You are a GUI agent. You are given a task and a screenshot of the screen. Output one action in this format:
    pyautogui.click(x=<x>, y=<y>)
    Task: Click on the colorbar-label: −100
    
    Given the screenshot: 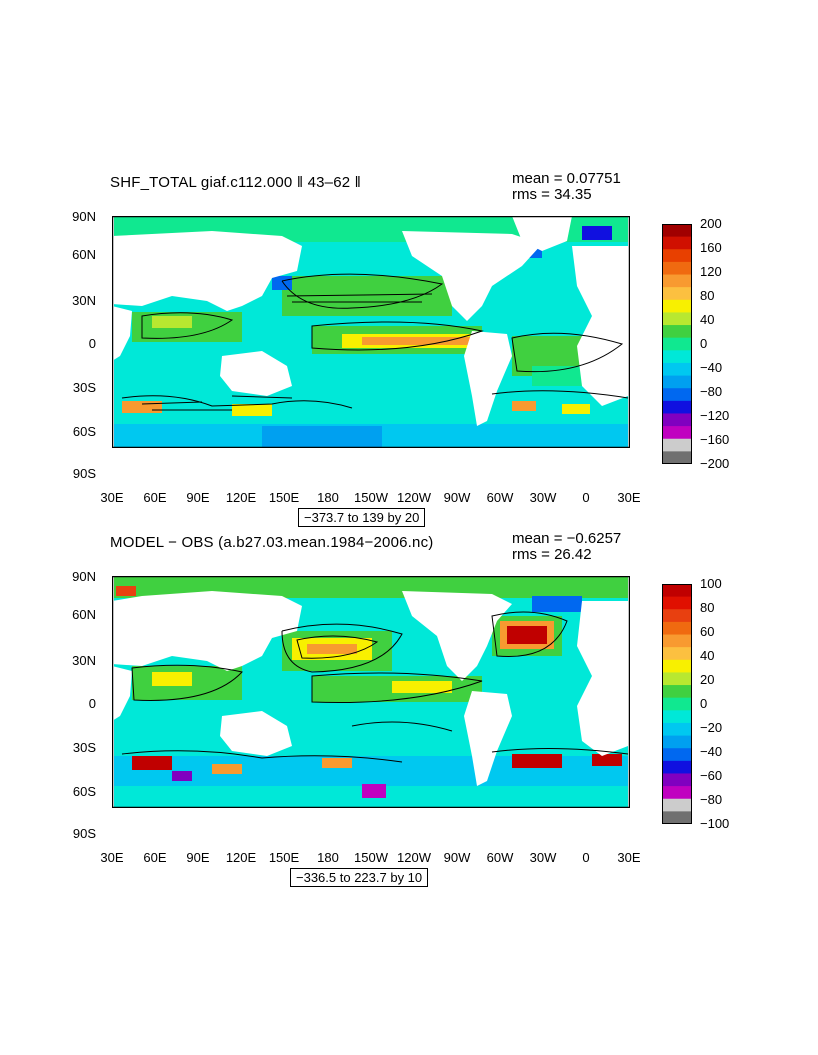 What is the action you would take?
    pyautogui.click(x=715, y=823)
    